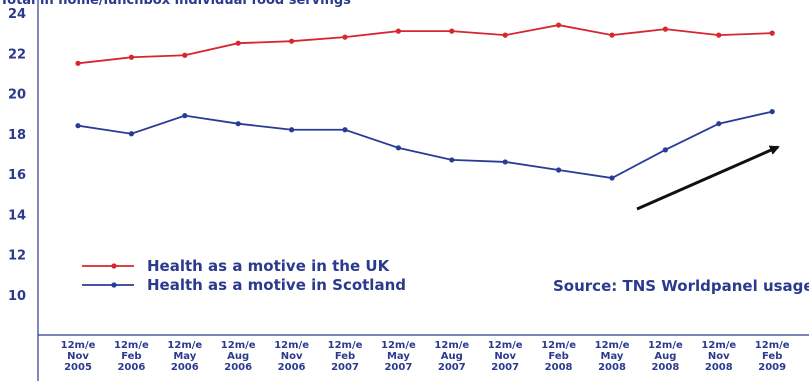 The width and height of the screenshot is (809, 381). I want to click on trend-arrow, so click(708, 178).